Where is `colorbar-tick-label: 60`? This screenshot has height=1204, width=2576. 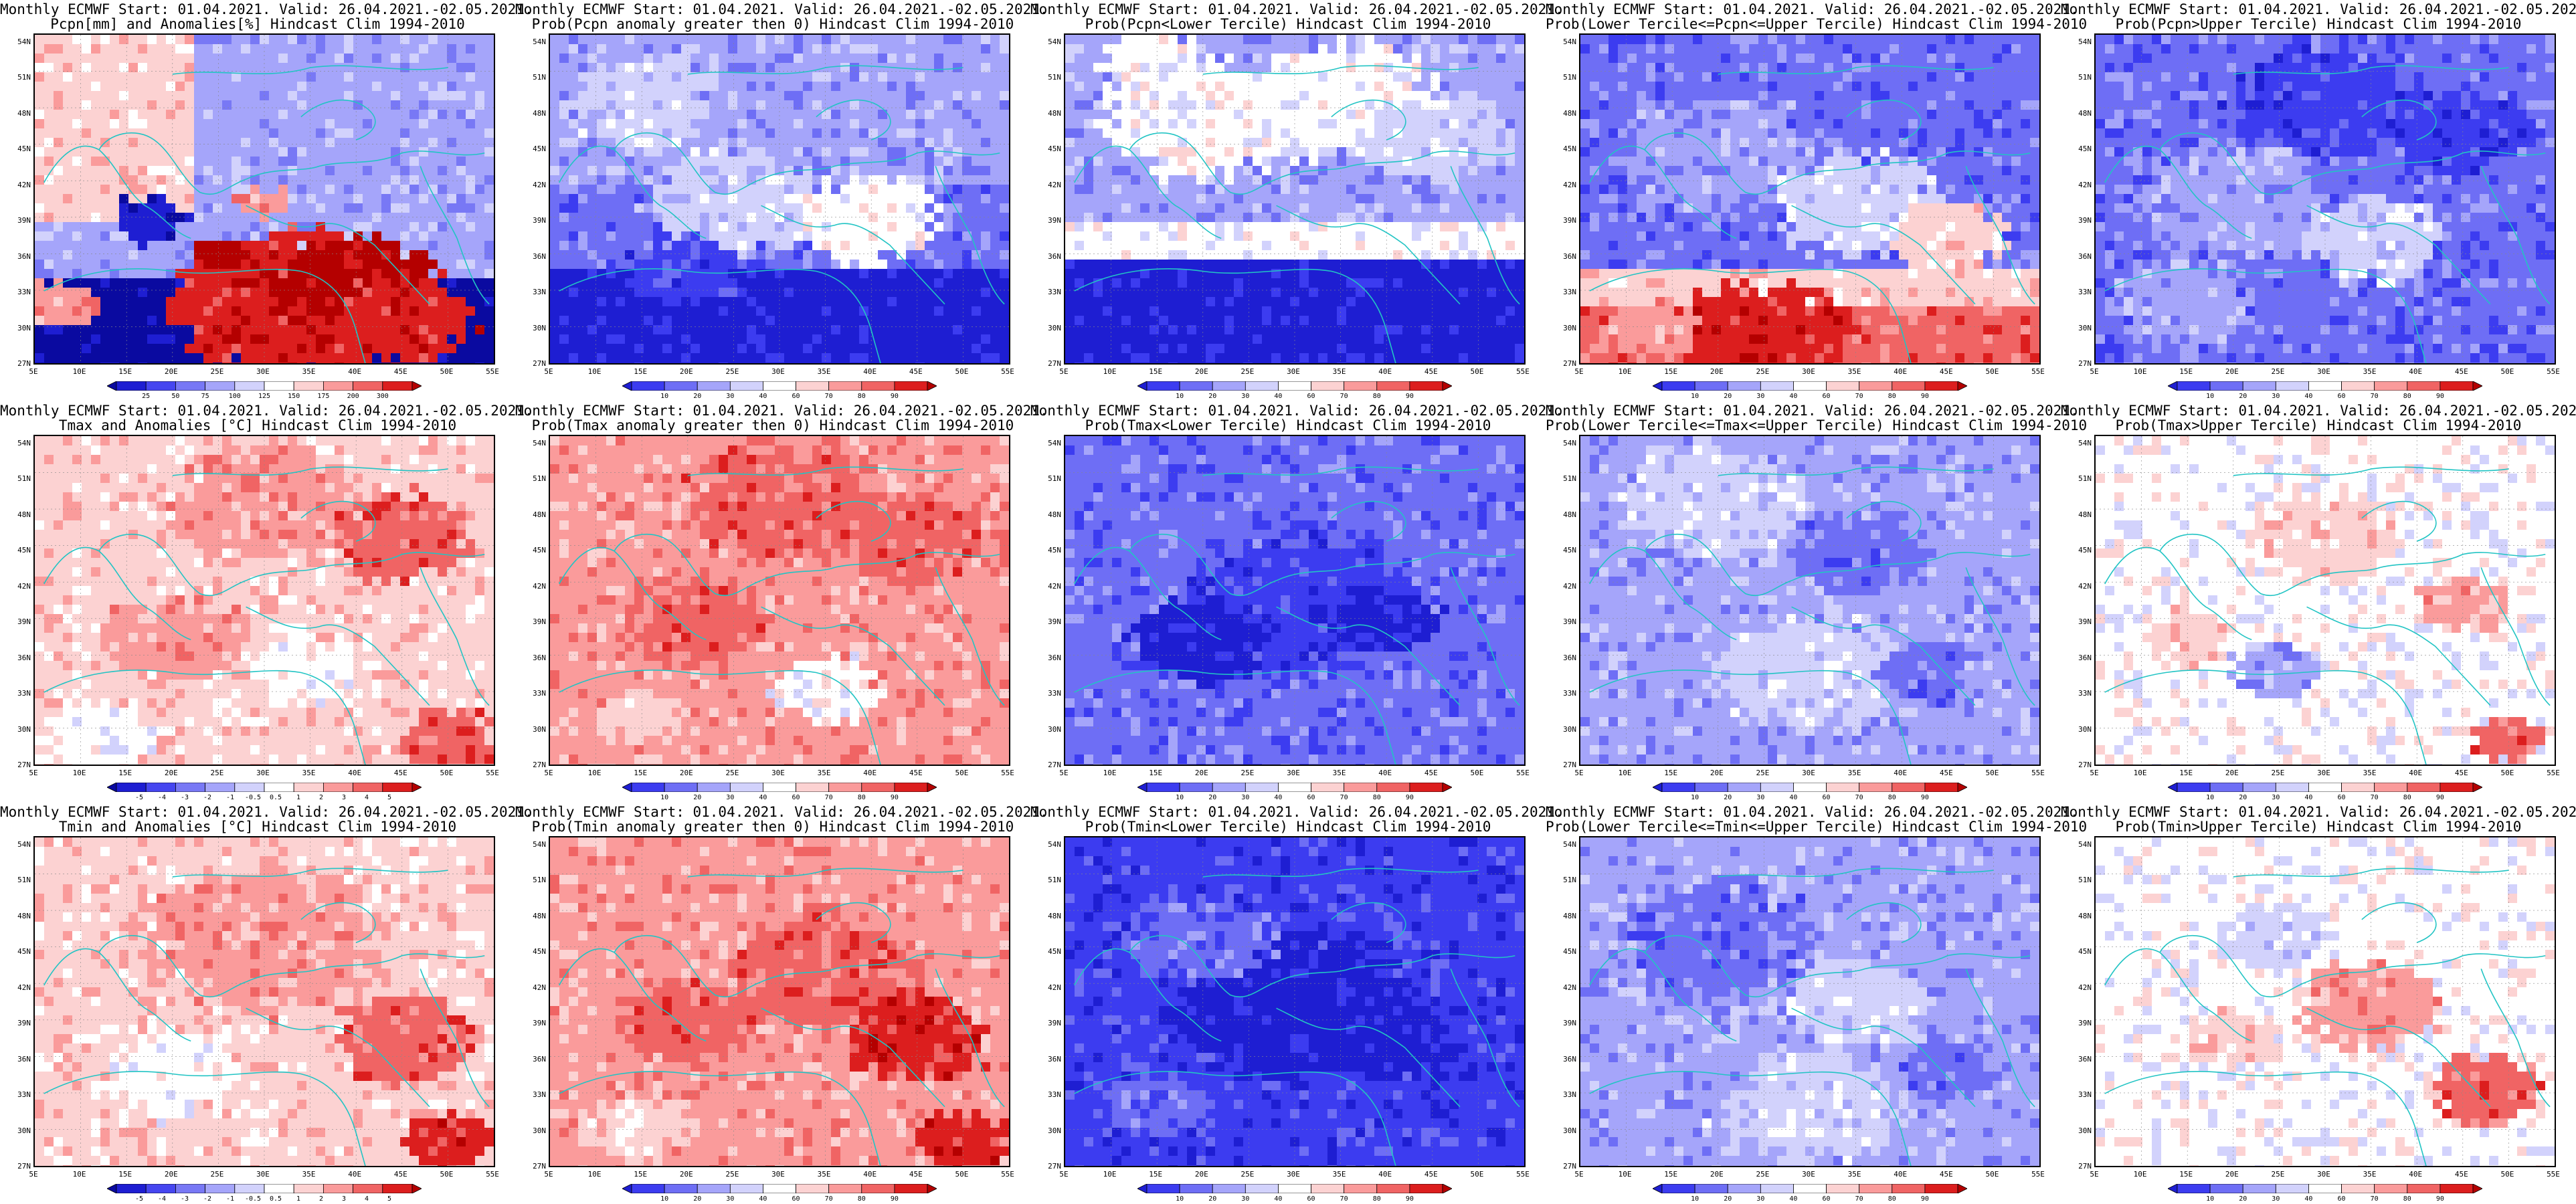
colorbar-tick-label: 60 is located at coordinates (1827, 1199).